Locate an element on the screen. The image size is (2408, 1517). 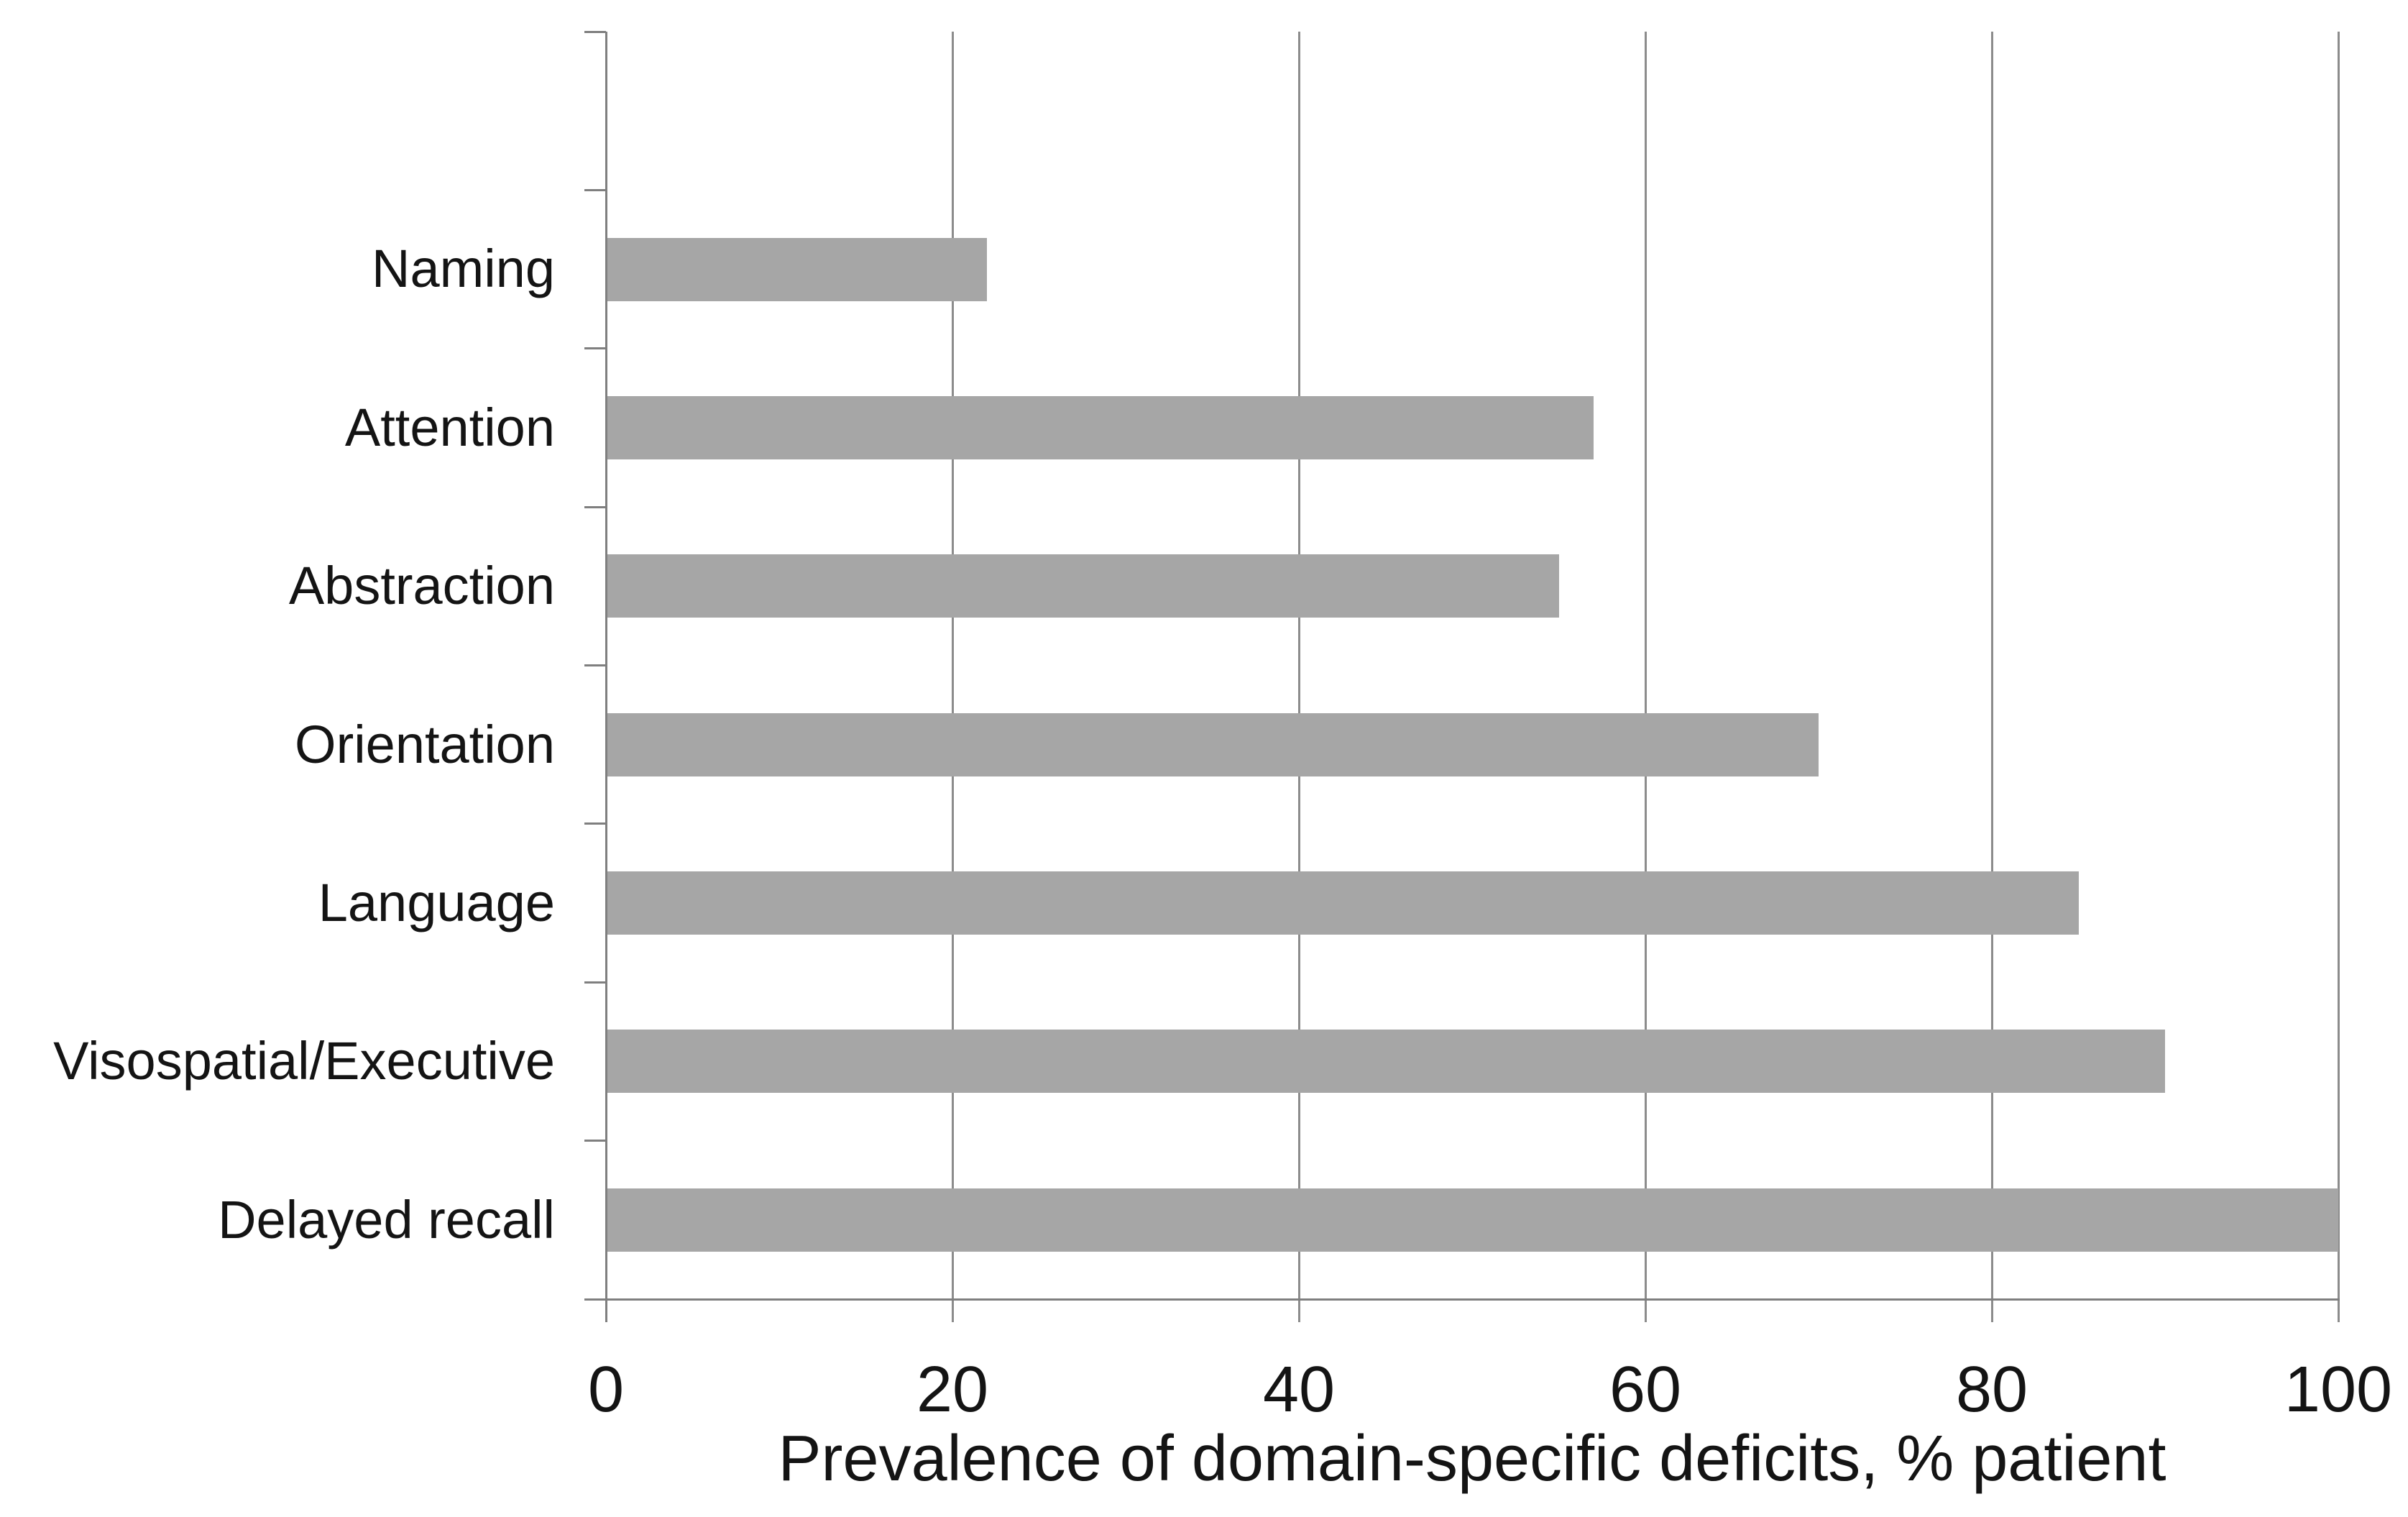
category-label: Delayed recall is located at coordinates (387, 1219).